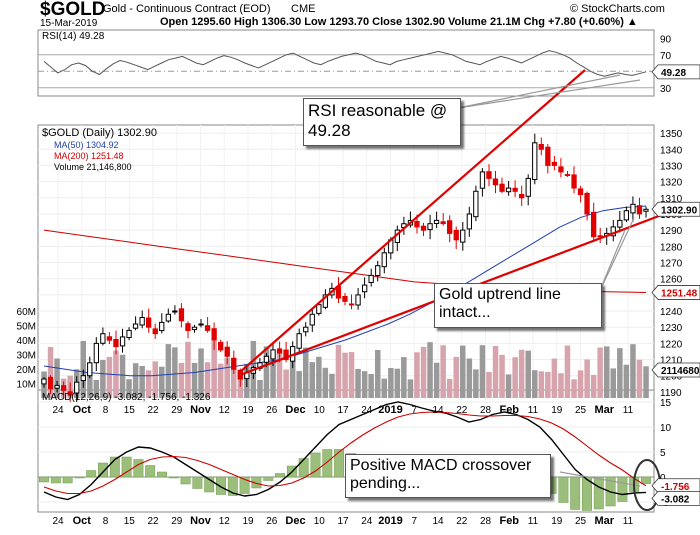 The height and width of the screenshot is (535, 700). Describe the element at coordinates (345, 369) in the screenshot. I see `volume-bars` at that location.